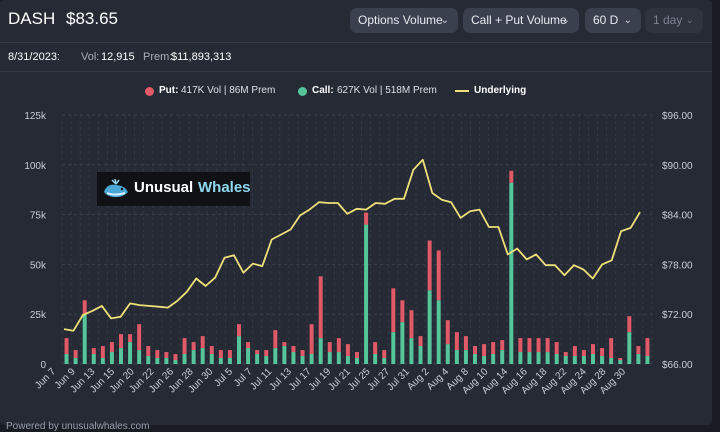 This screenshot has height=432, width=720. What do you see at coordinates (404, 20) in the screenshot?
I see `metric-dropdown: Options Volume ⌄` at bounding box center [404, 20].